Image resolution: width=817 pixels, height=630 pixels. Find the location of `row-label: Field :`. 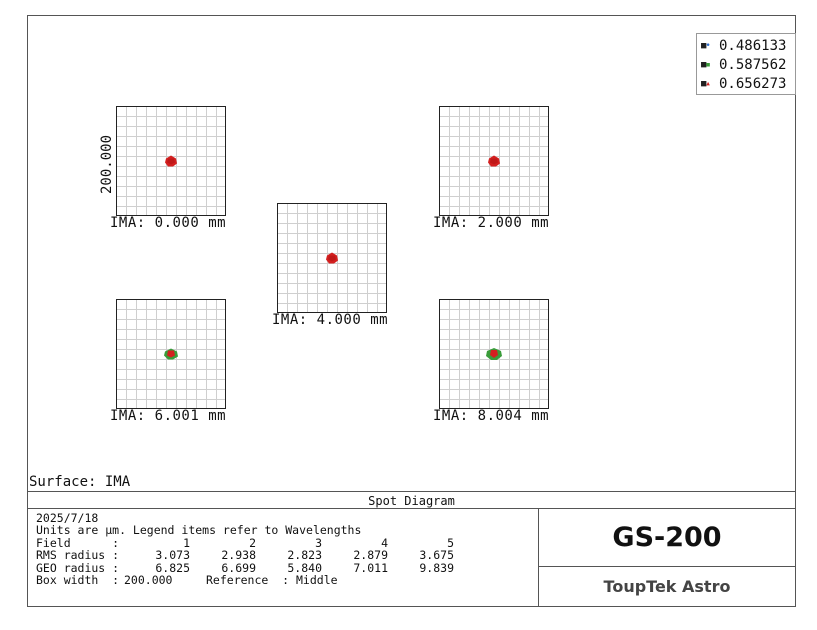

row-label: Field : is located at coordinates (78, 542).